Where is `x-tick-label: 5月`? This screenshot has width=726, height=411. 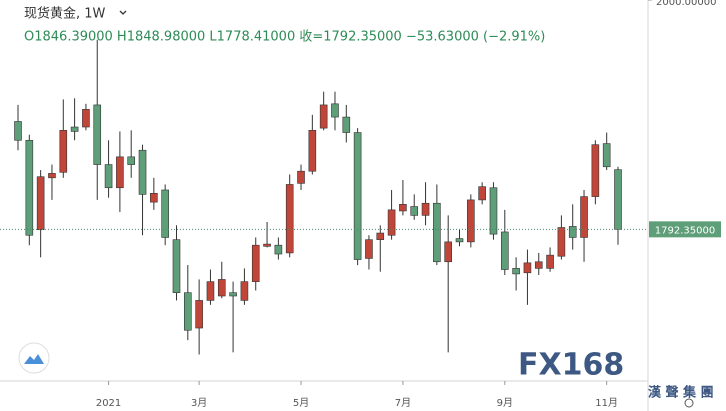
x-tick-label: 5月 is located at coordinates (301, 403).